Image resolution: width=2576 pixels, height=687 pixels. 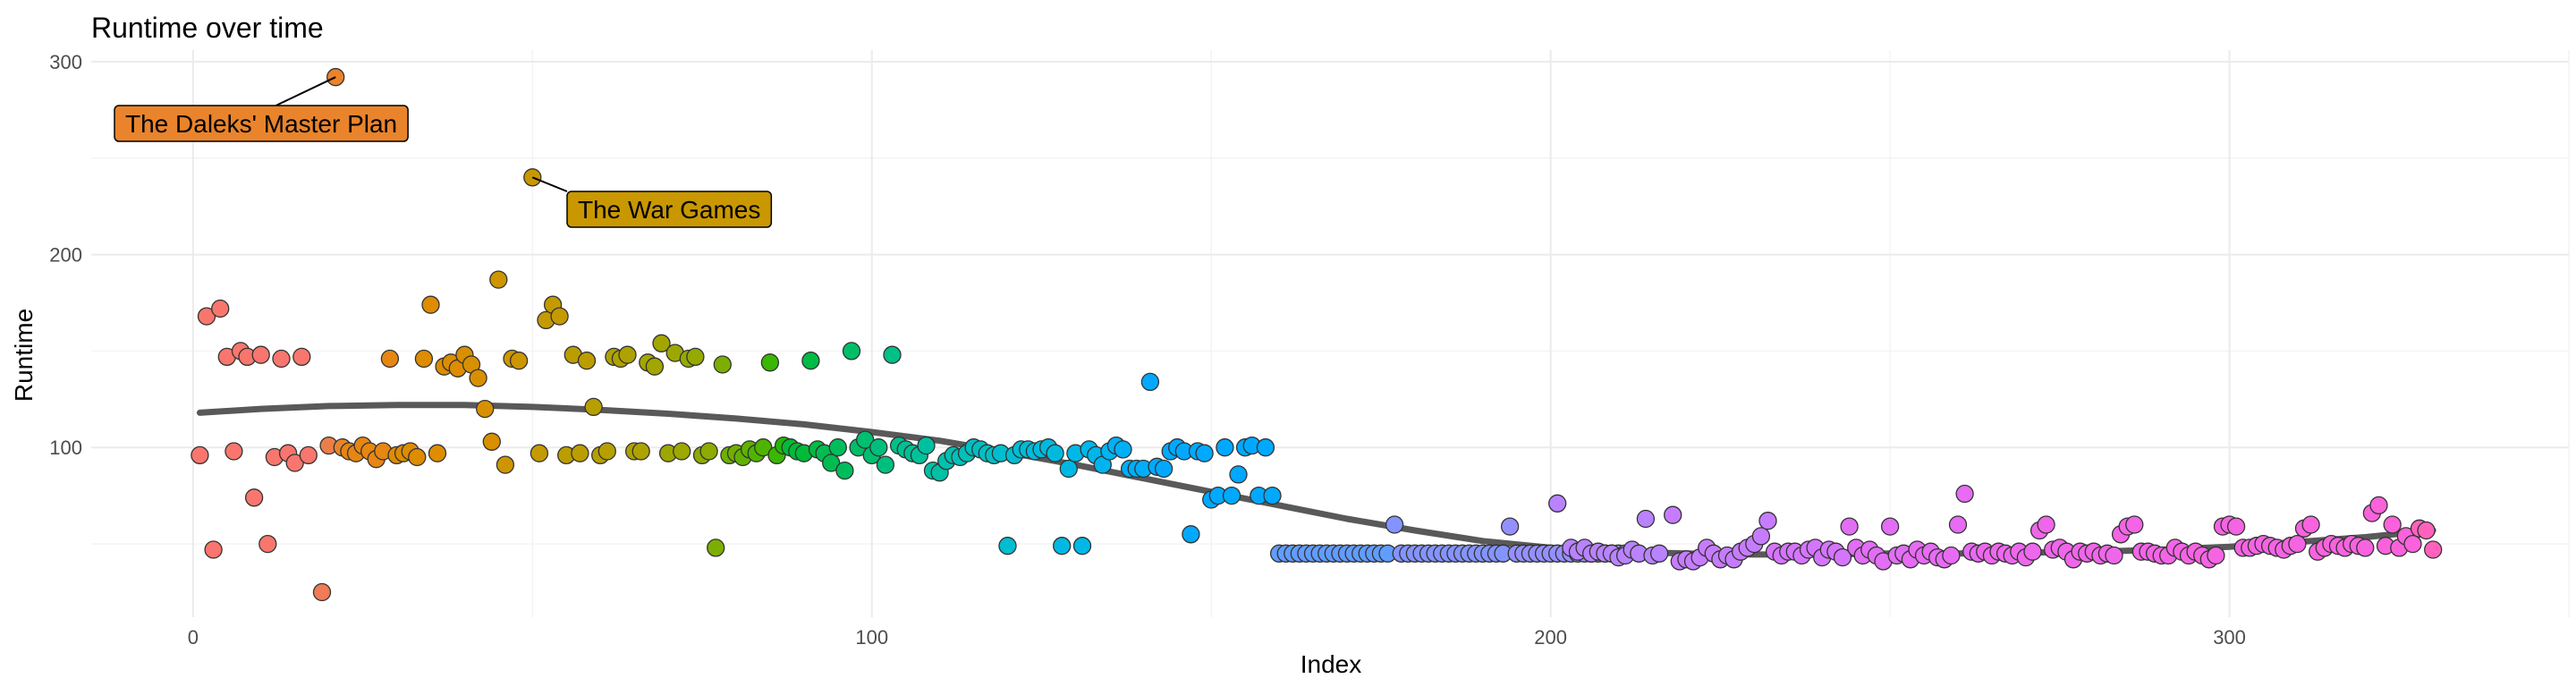 I want to click on annotation-label-1: The War Games, so click(x=669, y=210).